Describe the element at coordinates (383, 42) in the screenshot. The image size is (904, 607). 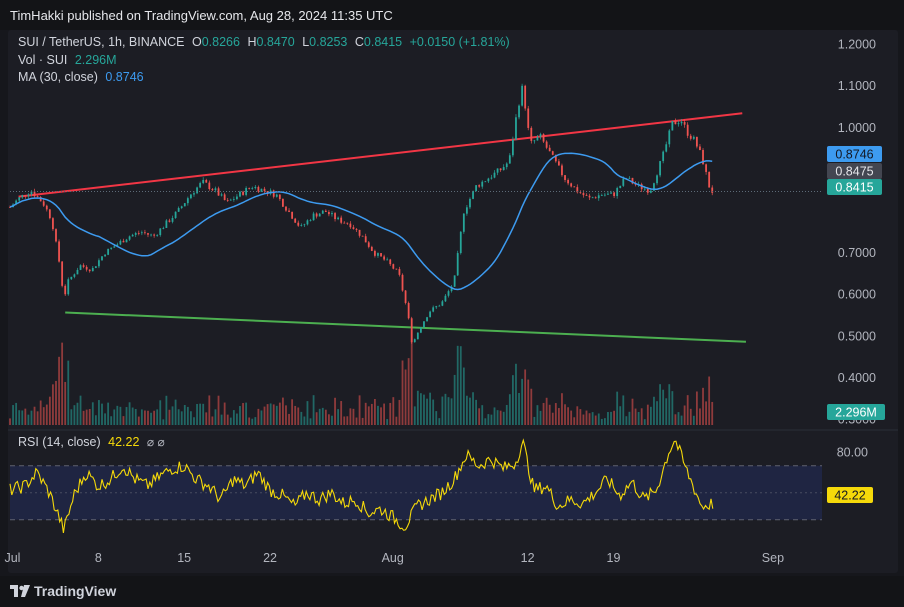
I see `close-value: 0.8415` at that location.